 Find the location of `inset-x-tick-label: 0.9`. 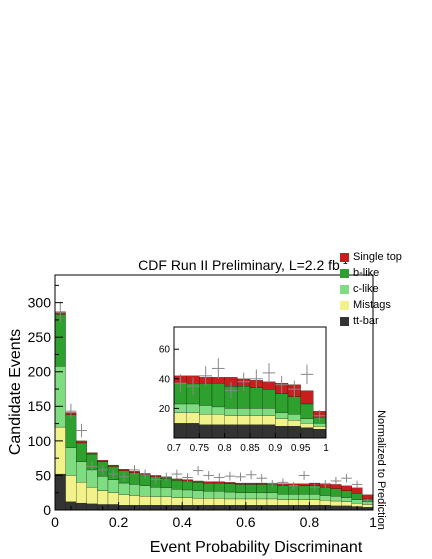

inset-x-tick-label: 0.9 is located at coordinates (275, 448).